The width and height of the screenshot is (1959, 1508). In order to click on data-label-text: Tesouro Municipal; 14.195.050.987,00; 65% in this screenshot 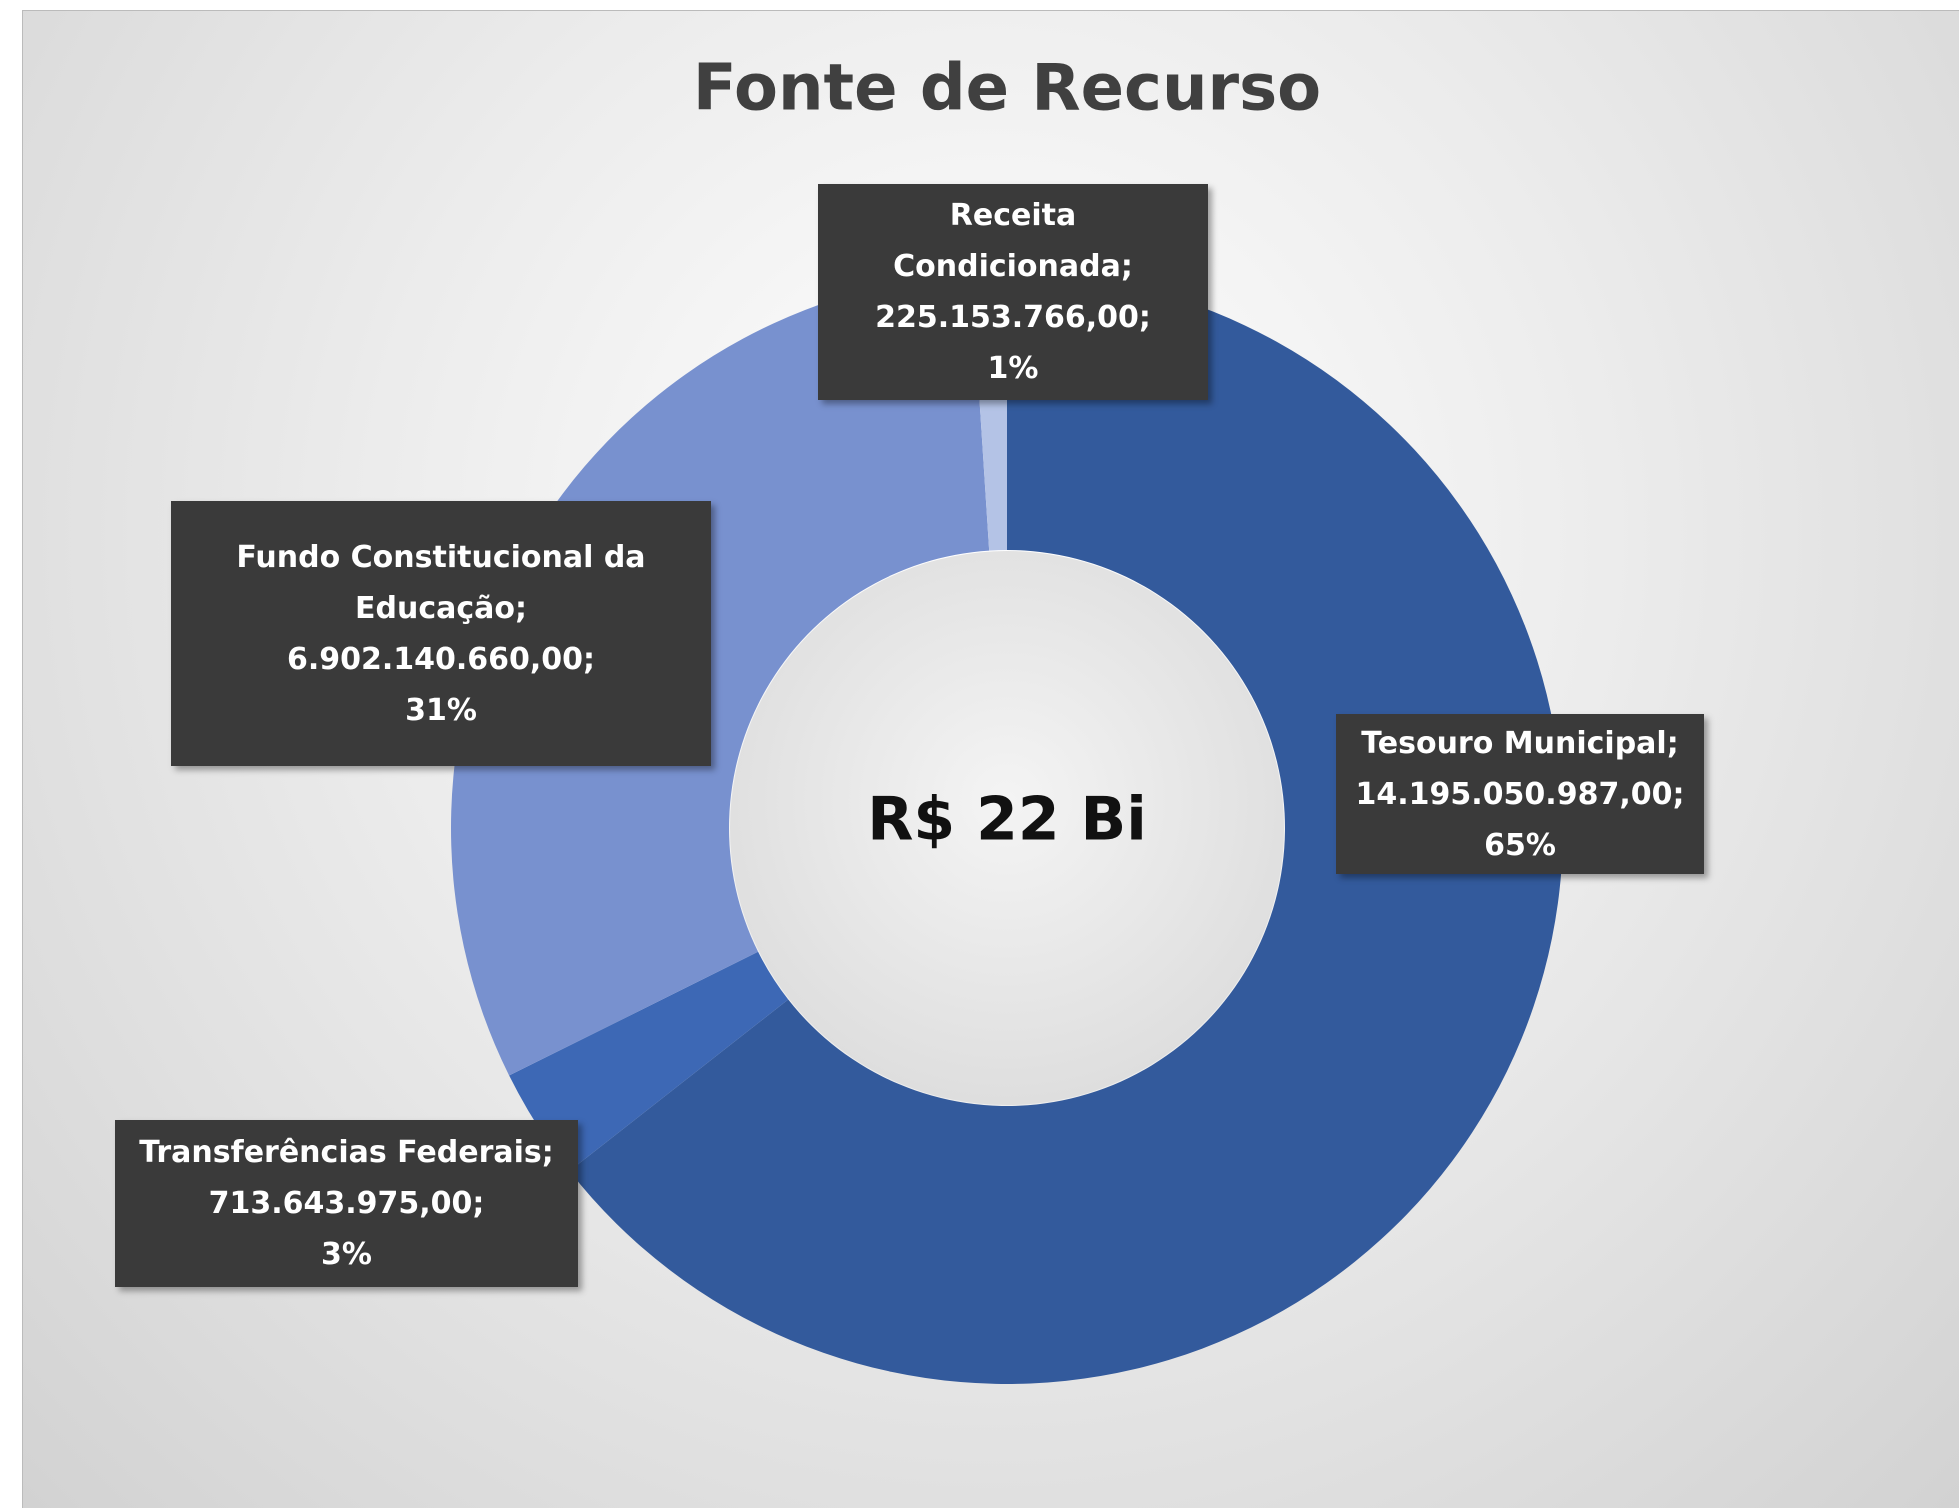, I will do `click(1520, 794)`.